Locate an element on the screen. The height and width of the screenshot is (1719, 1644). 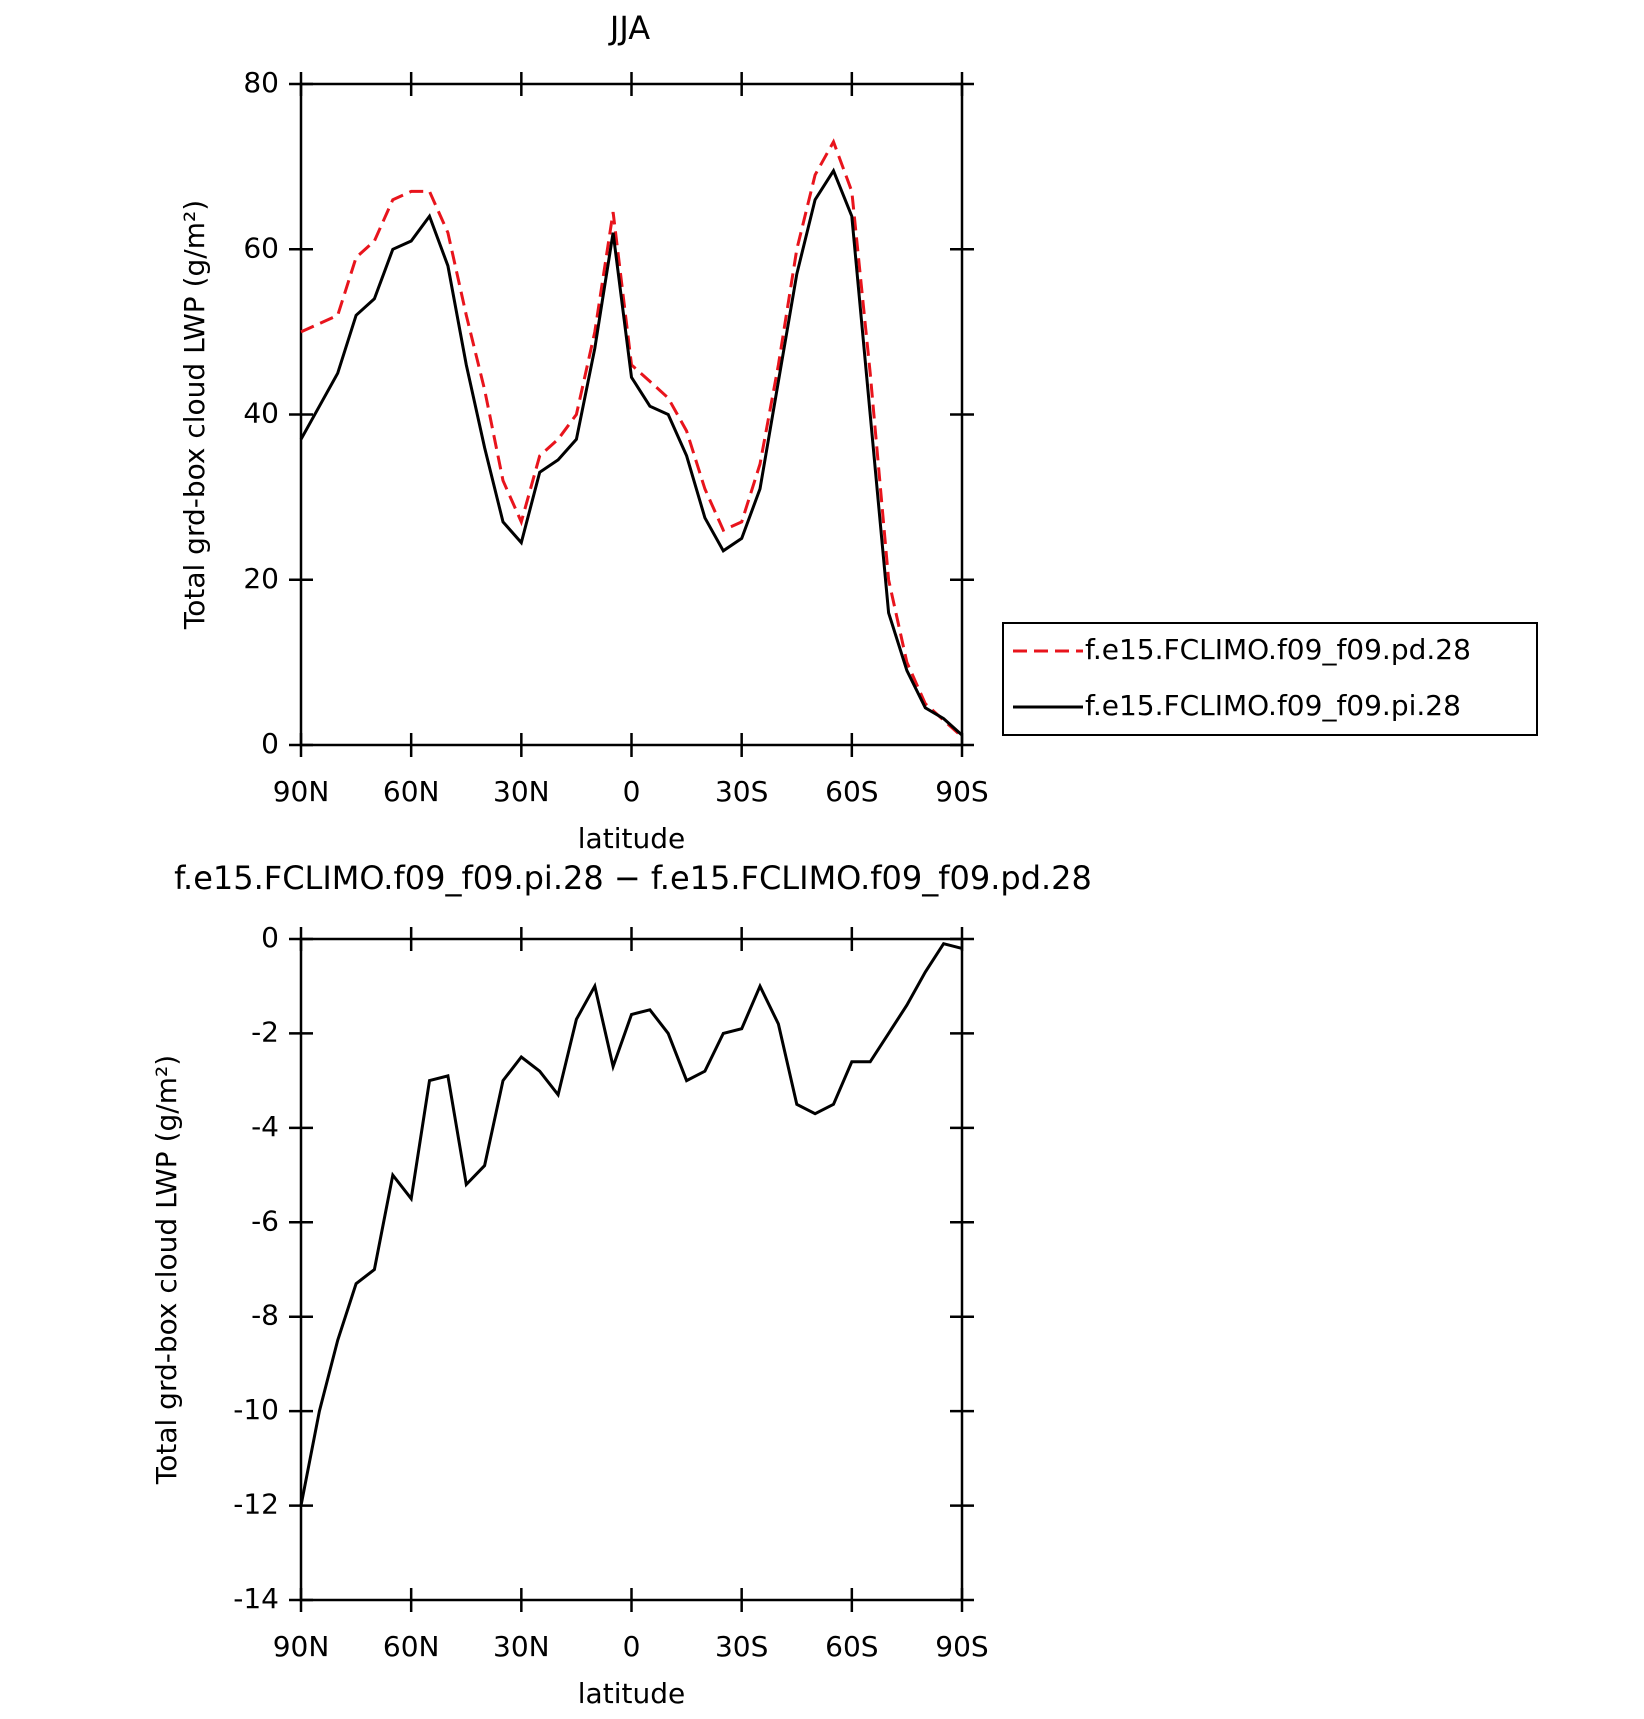
y-tick-label: 20 is located at coordinates (261, 578).